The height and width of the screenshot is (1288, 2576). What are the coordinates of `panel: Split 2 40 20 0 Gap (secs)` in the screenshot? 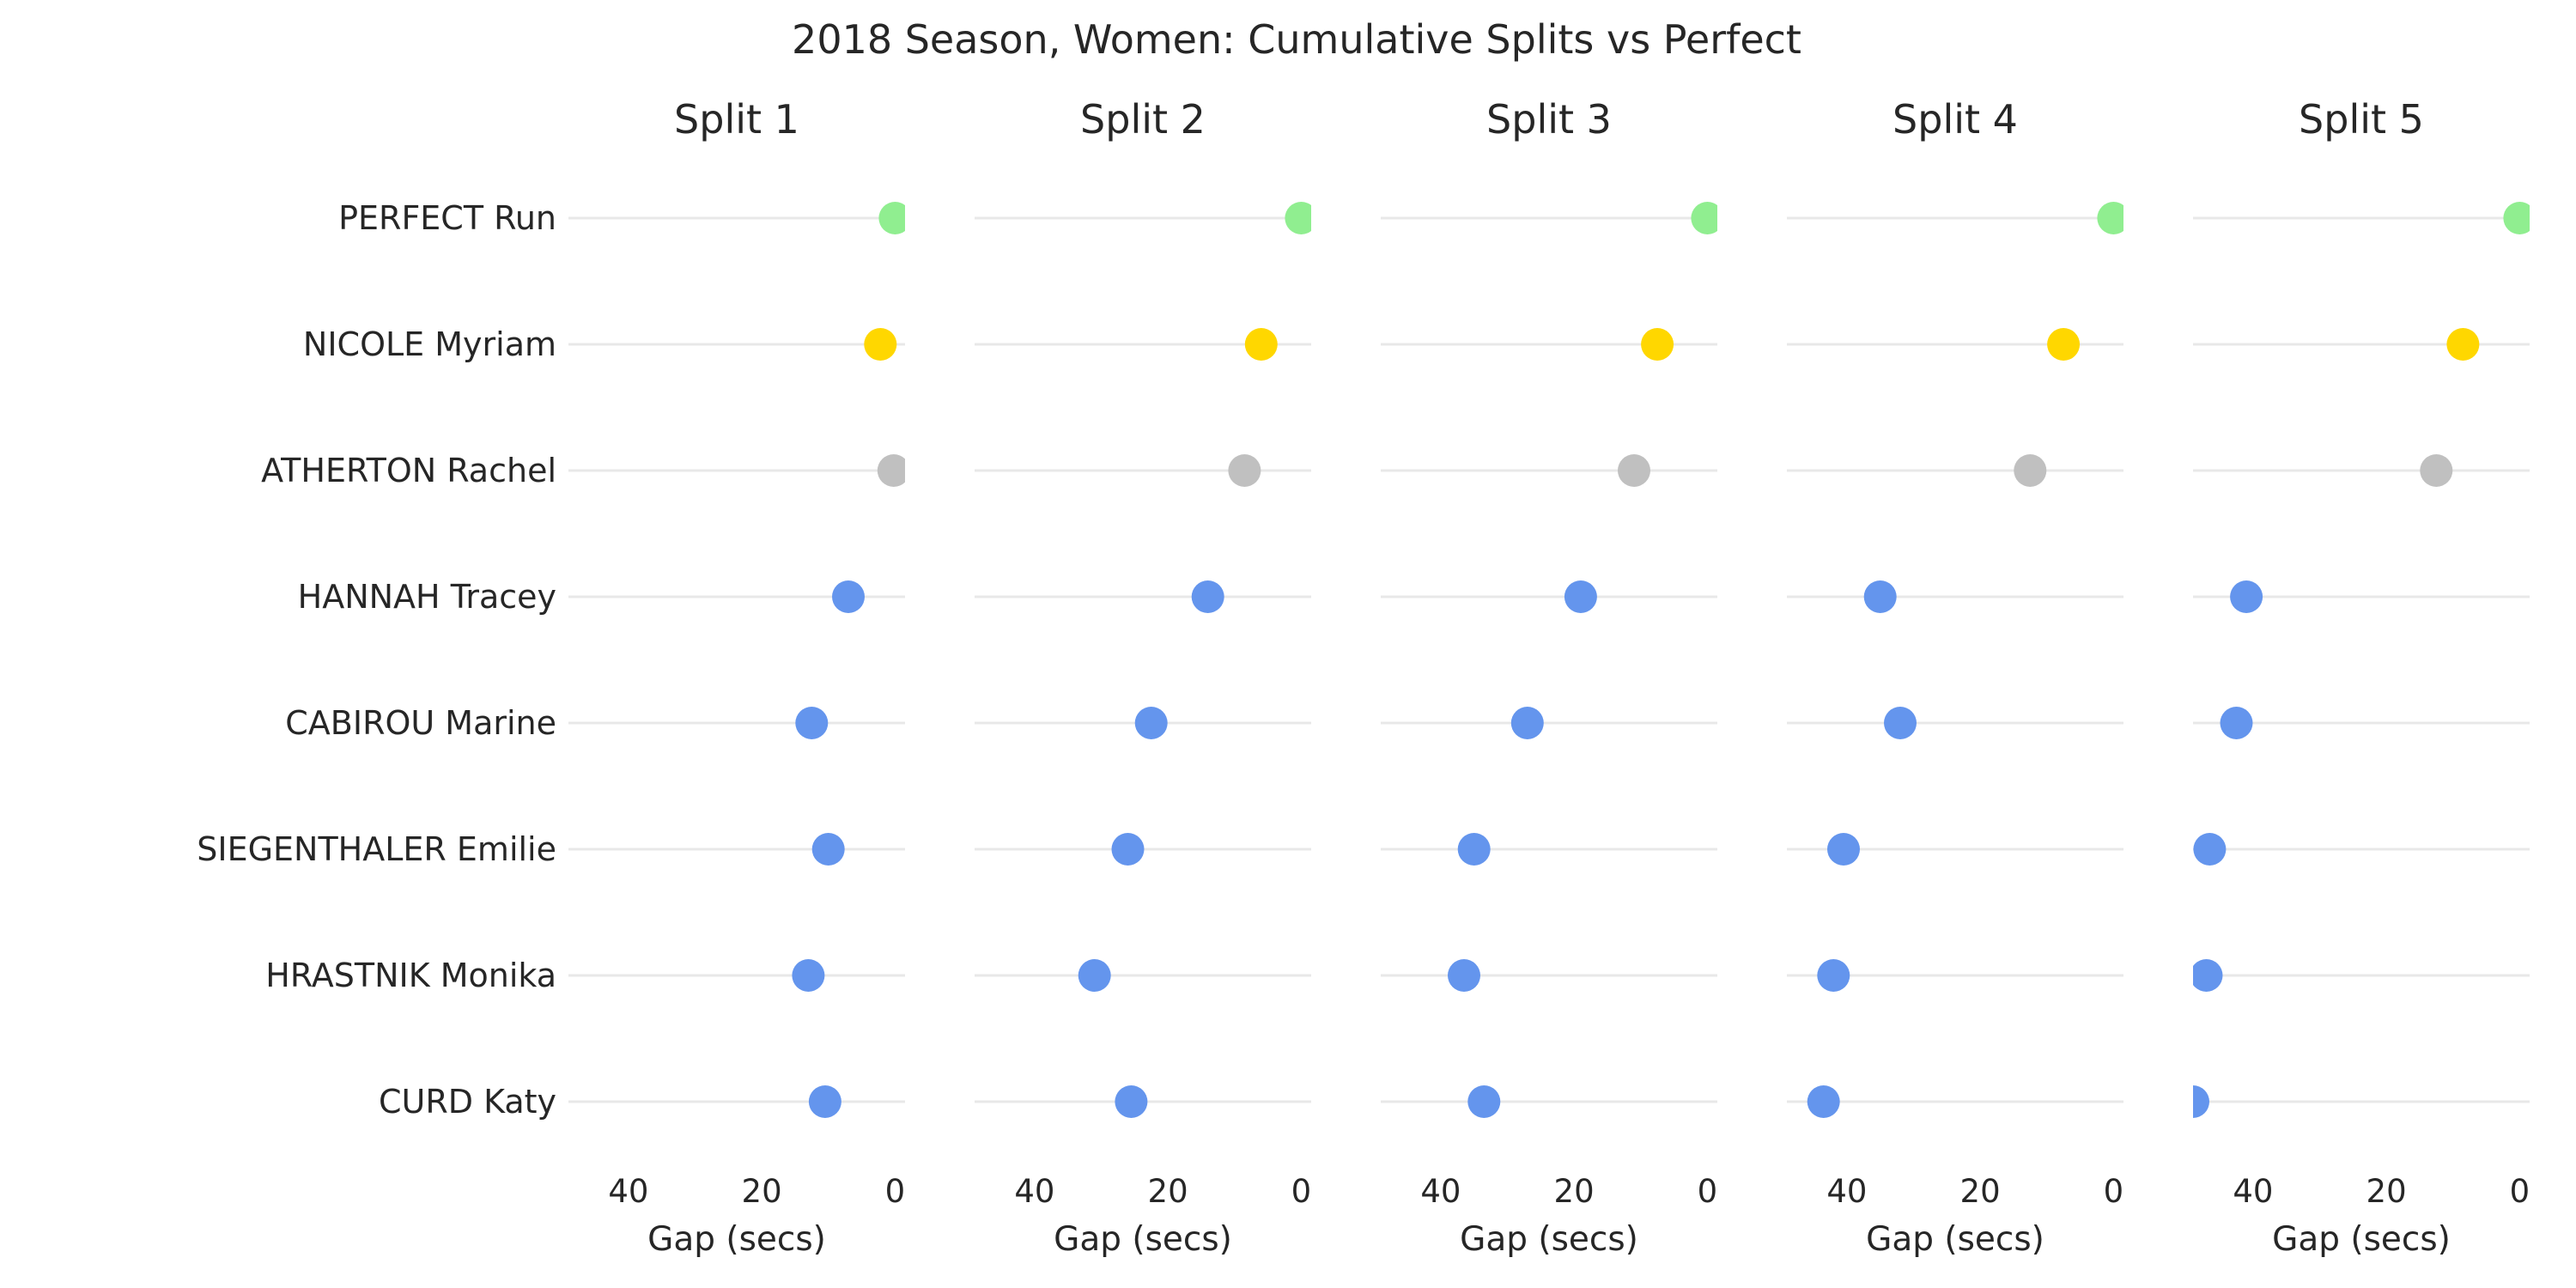 It's located at (1144, 678).